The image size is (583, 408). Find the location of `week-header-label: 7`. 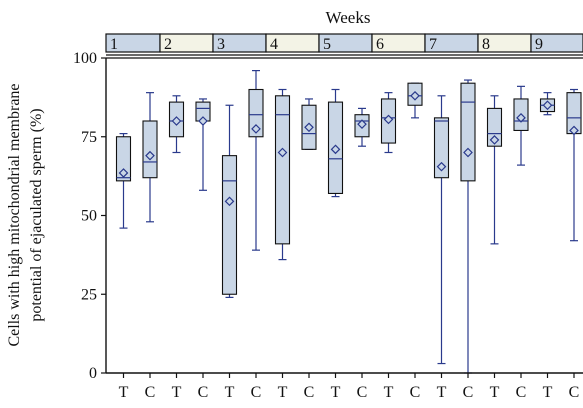

week-header-label: 7 is located at coordinates (433, 44).